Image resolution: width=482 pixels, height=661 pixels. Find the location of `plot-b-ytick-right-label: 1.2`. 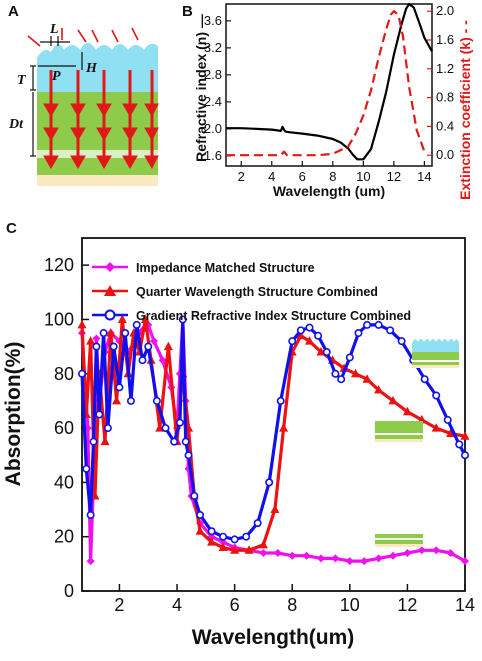

plot-b-ytick-right-label: 1.2 is located at coordinates (445, 68).